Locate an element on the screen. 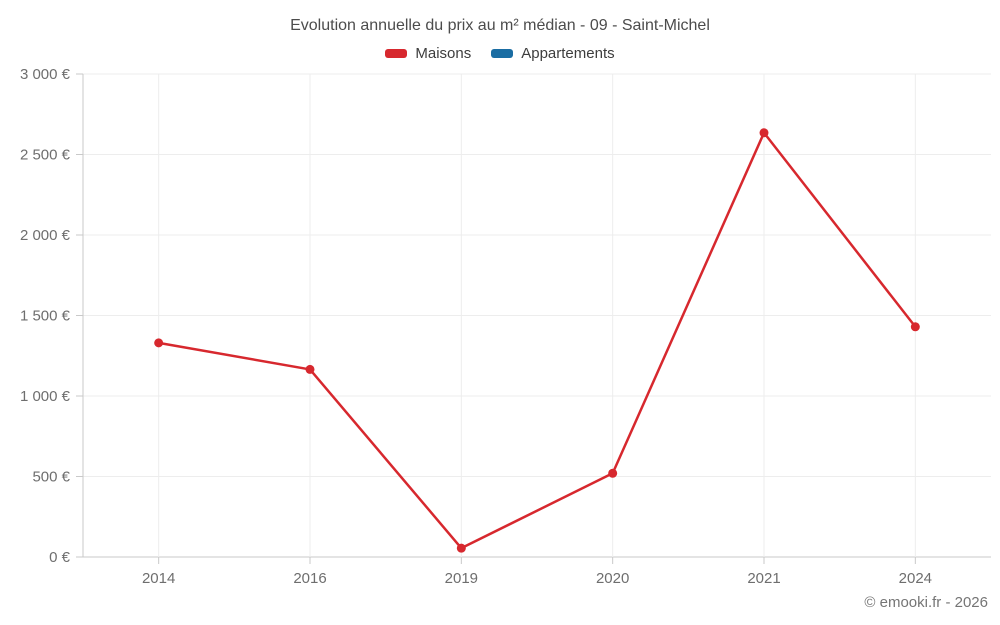  y-axis-label: 1 000 € is located at coordinates (45, 396).